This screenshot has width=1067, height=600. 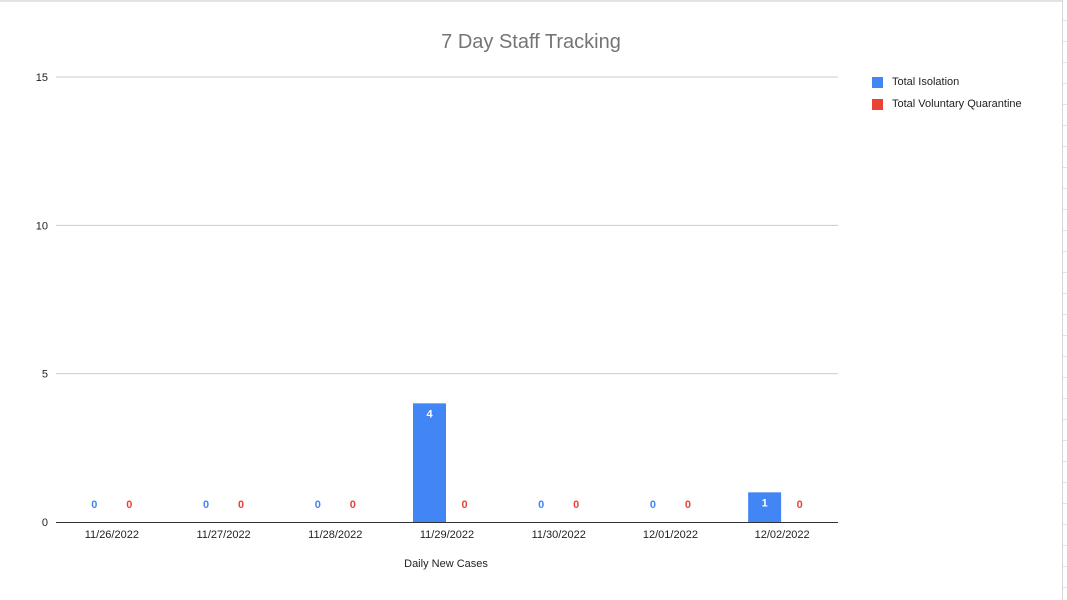 I want to click on legend-item-isolation: Total Isolation, so click(x=947, y=82).